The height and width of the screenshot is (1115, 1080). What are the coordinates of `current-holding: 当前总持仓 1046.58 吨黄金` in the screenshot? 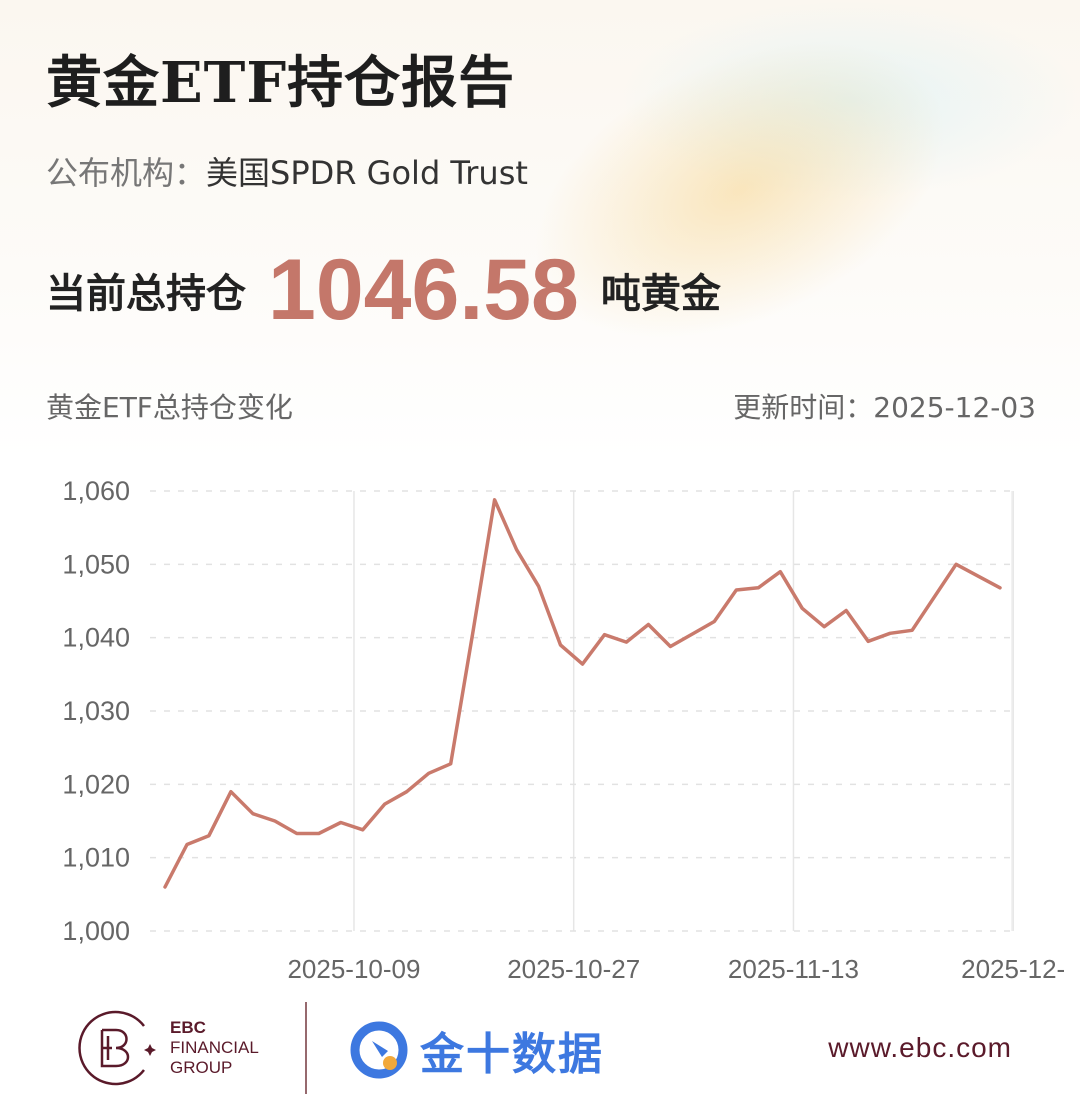 It's located at (383, 290).